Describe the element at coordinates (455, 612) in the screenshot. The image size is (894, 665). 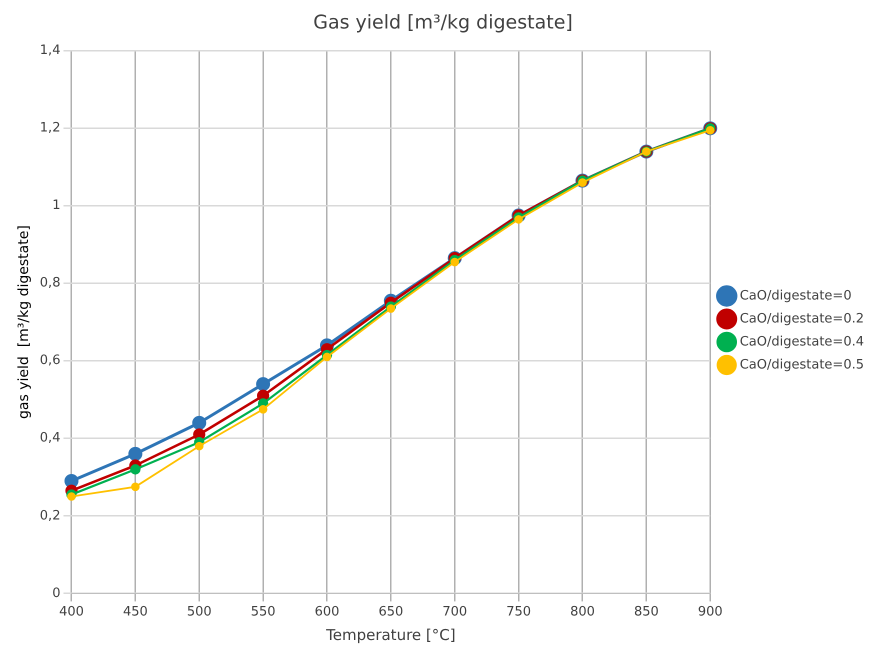
I see `x-tick-label: 700` at that location.